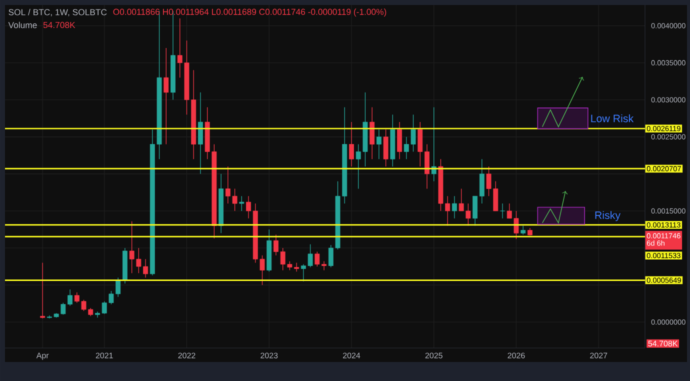 Image resolution: width=690 pixels, height=381 pixels. I want to click on x-tick-label: 2021, so click(104, 355).